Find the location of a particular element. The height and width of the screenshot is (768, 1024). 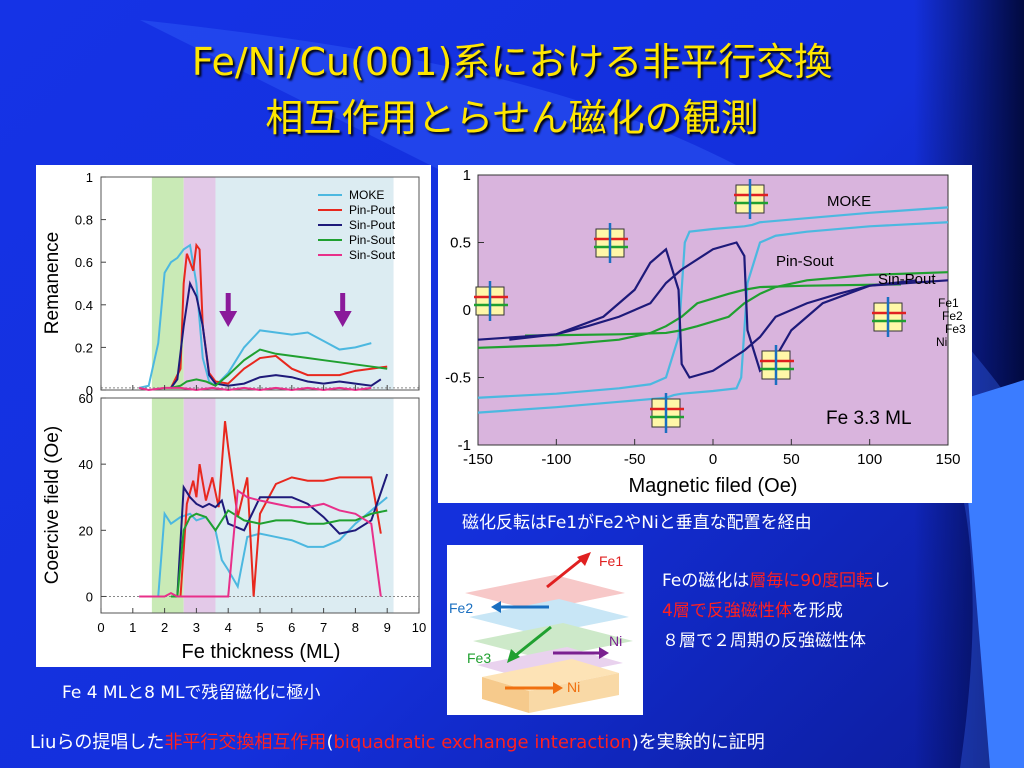

thickness-x-tick-label: 7 is located at coordinates (323, 627).